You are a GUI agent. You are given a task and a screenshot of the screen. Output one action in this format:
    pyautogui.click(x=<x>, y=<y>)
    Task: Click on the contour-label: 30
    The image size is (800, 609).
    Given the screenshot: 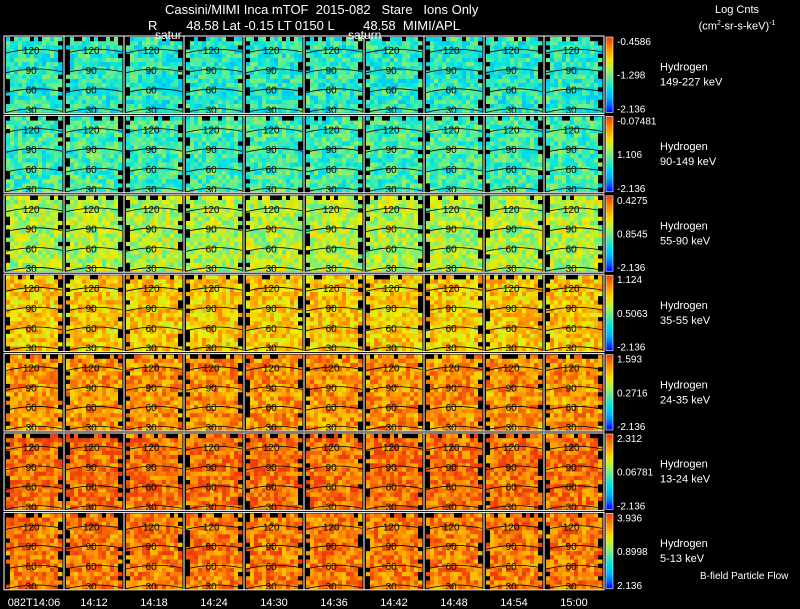 What is the action you would take?
    pyautogui.click(x=392, y=190)
    